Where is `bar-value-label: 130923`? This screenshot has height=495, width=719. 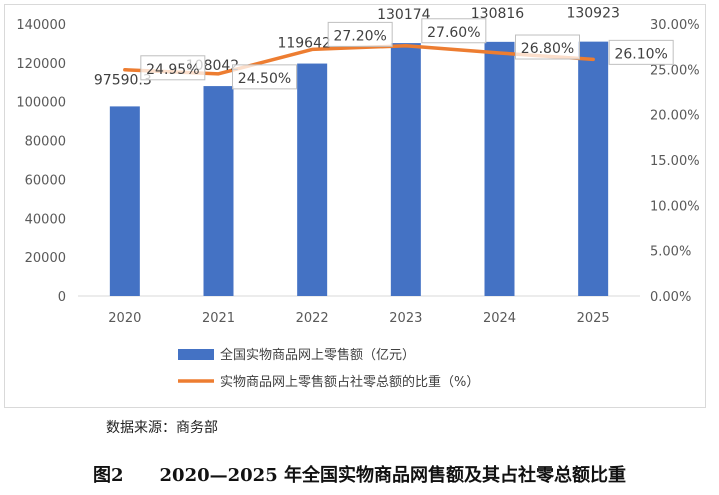 bar-value-label: 130923 is located at coordinates (592, 14).